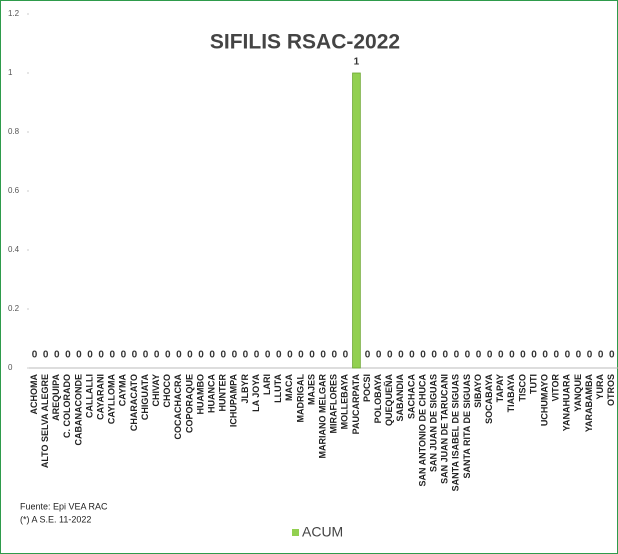 The height and width of the screenshot is (554, 618). Describe the element at coordinates (456, 432) in the screenshot. I see `x-tick-label: SANTA ISABEL DE SIGUAS` at that location.